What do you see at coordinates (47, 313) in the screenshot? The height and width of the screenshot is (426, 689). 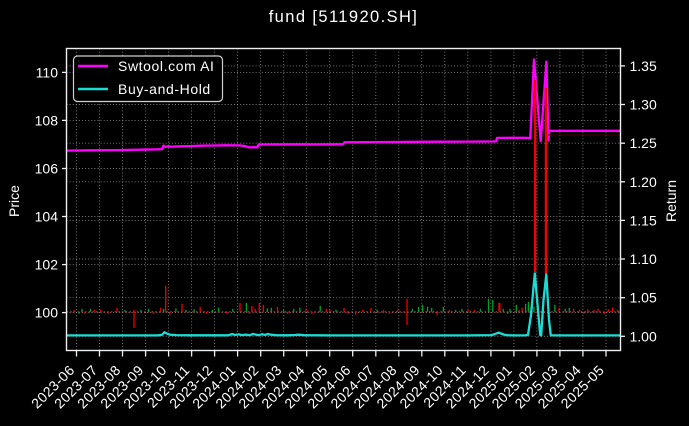 I see `svg-text: 100` at bounding box center [47, 313].